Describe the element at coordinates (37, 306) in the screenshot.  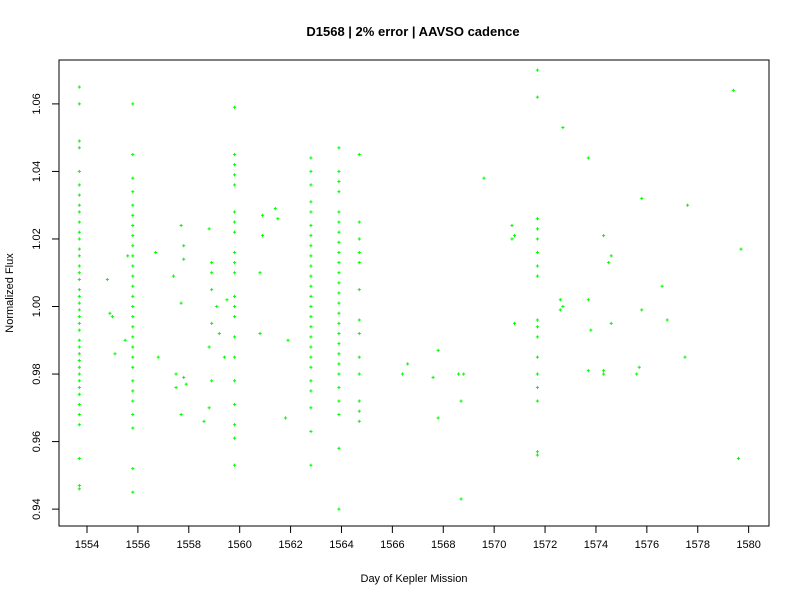
I see `y-tick-label: 1.00` at that location.